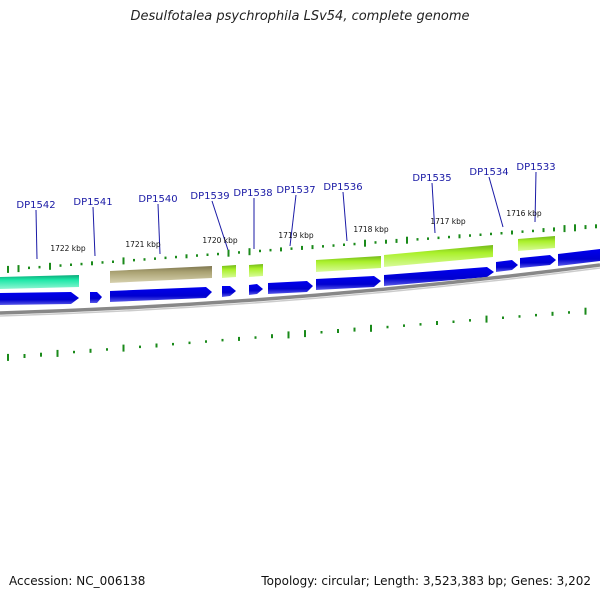 The height and width of the screenshot is (600, 600). I want to click on kbp-label: 1719 kbp, so click(296, 235).